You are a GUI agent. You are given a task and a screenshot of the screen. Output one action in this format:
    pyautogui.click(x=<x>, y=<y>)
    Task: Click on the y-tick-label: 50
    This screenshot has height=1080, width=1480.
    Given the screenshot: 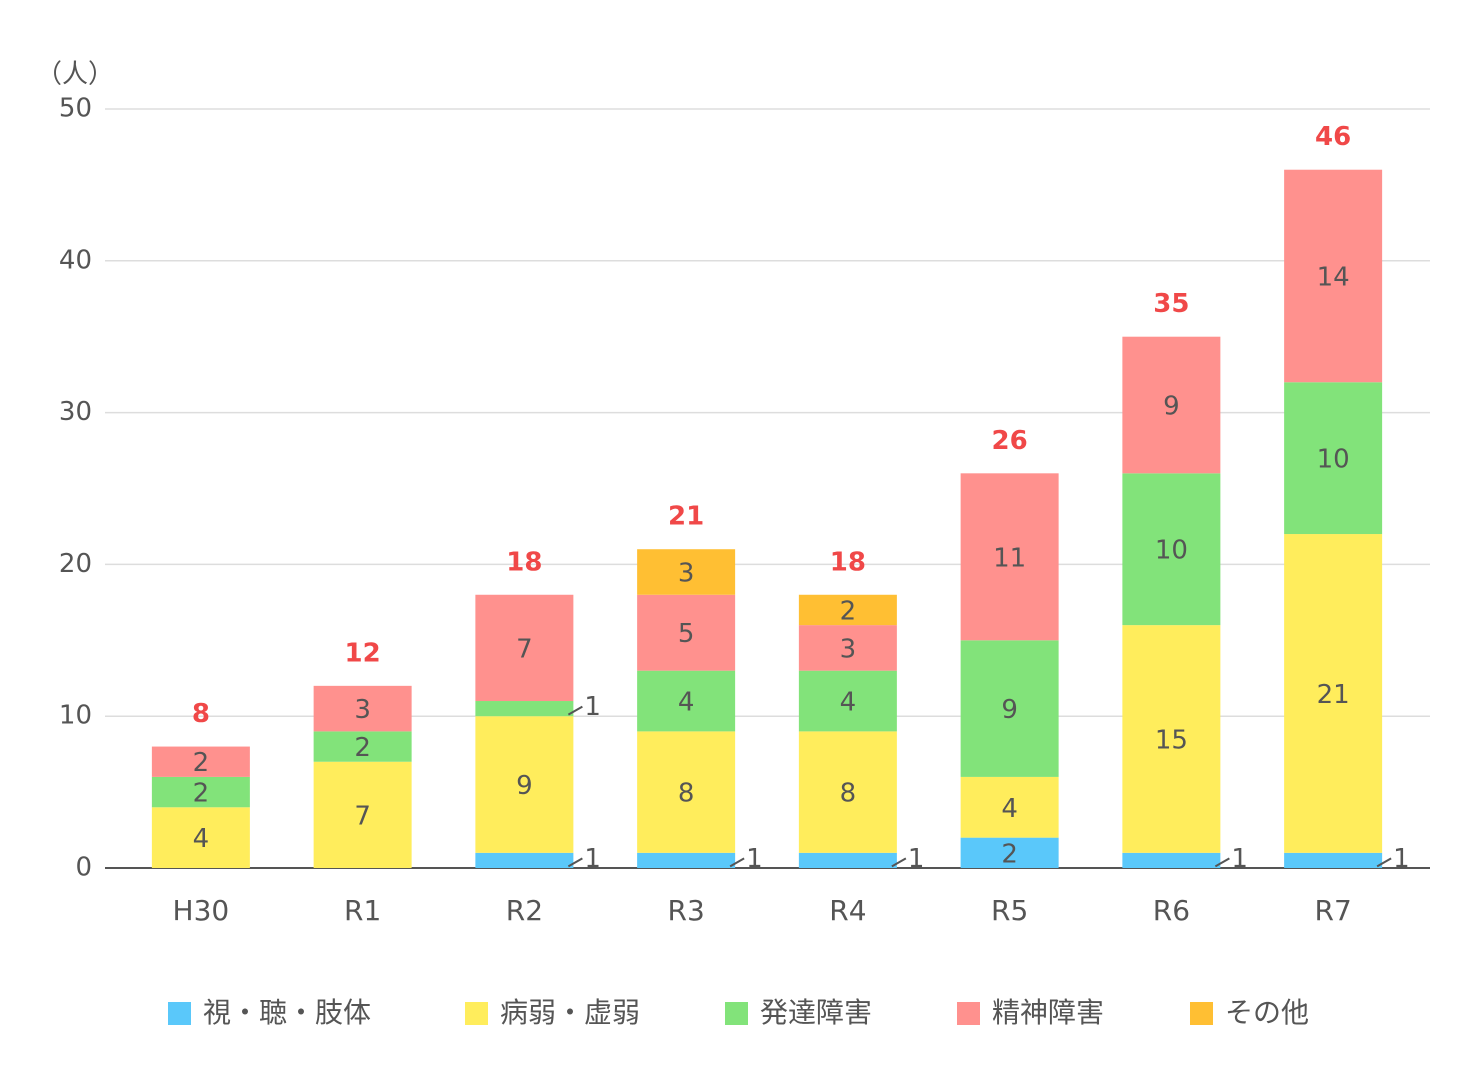 What is the action you would take?
    pyautogui.click(x=75, y=109)
    